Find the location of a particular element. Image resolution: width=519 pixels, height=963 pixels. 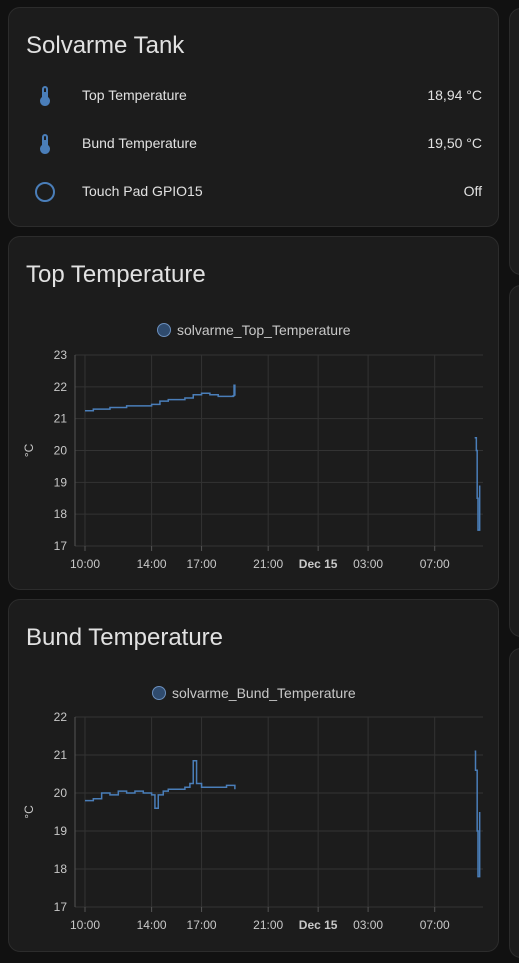

entity-state: Off is located at coordinates (472, 191).